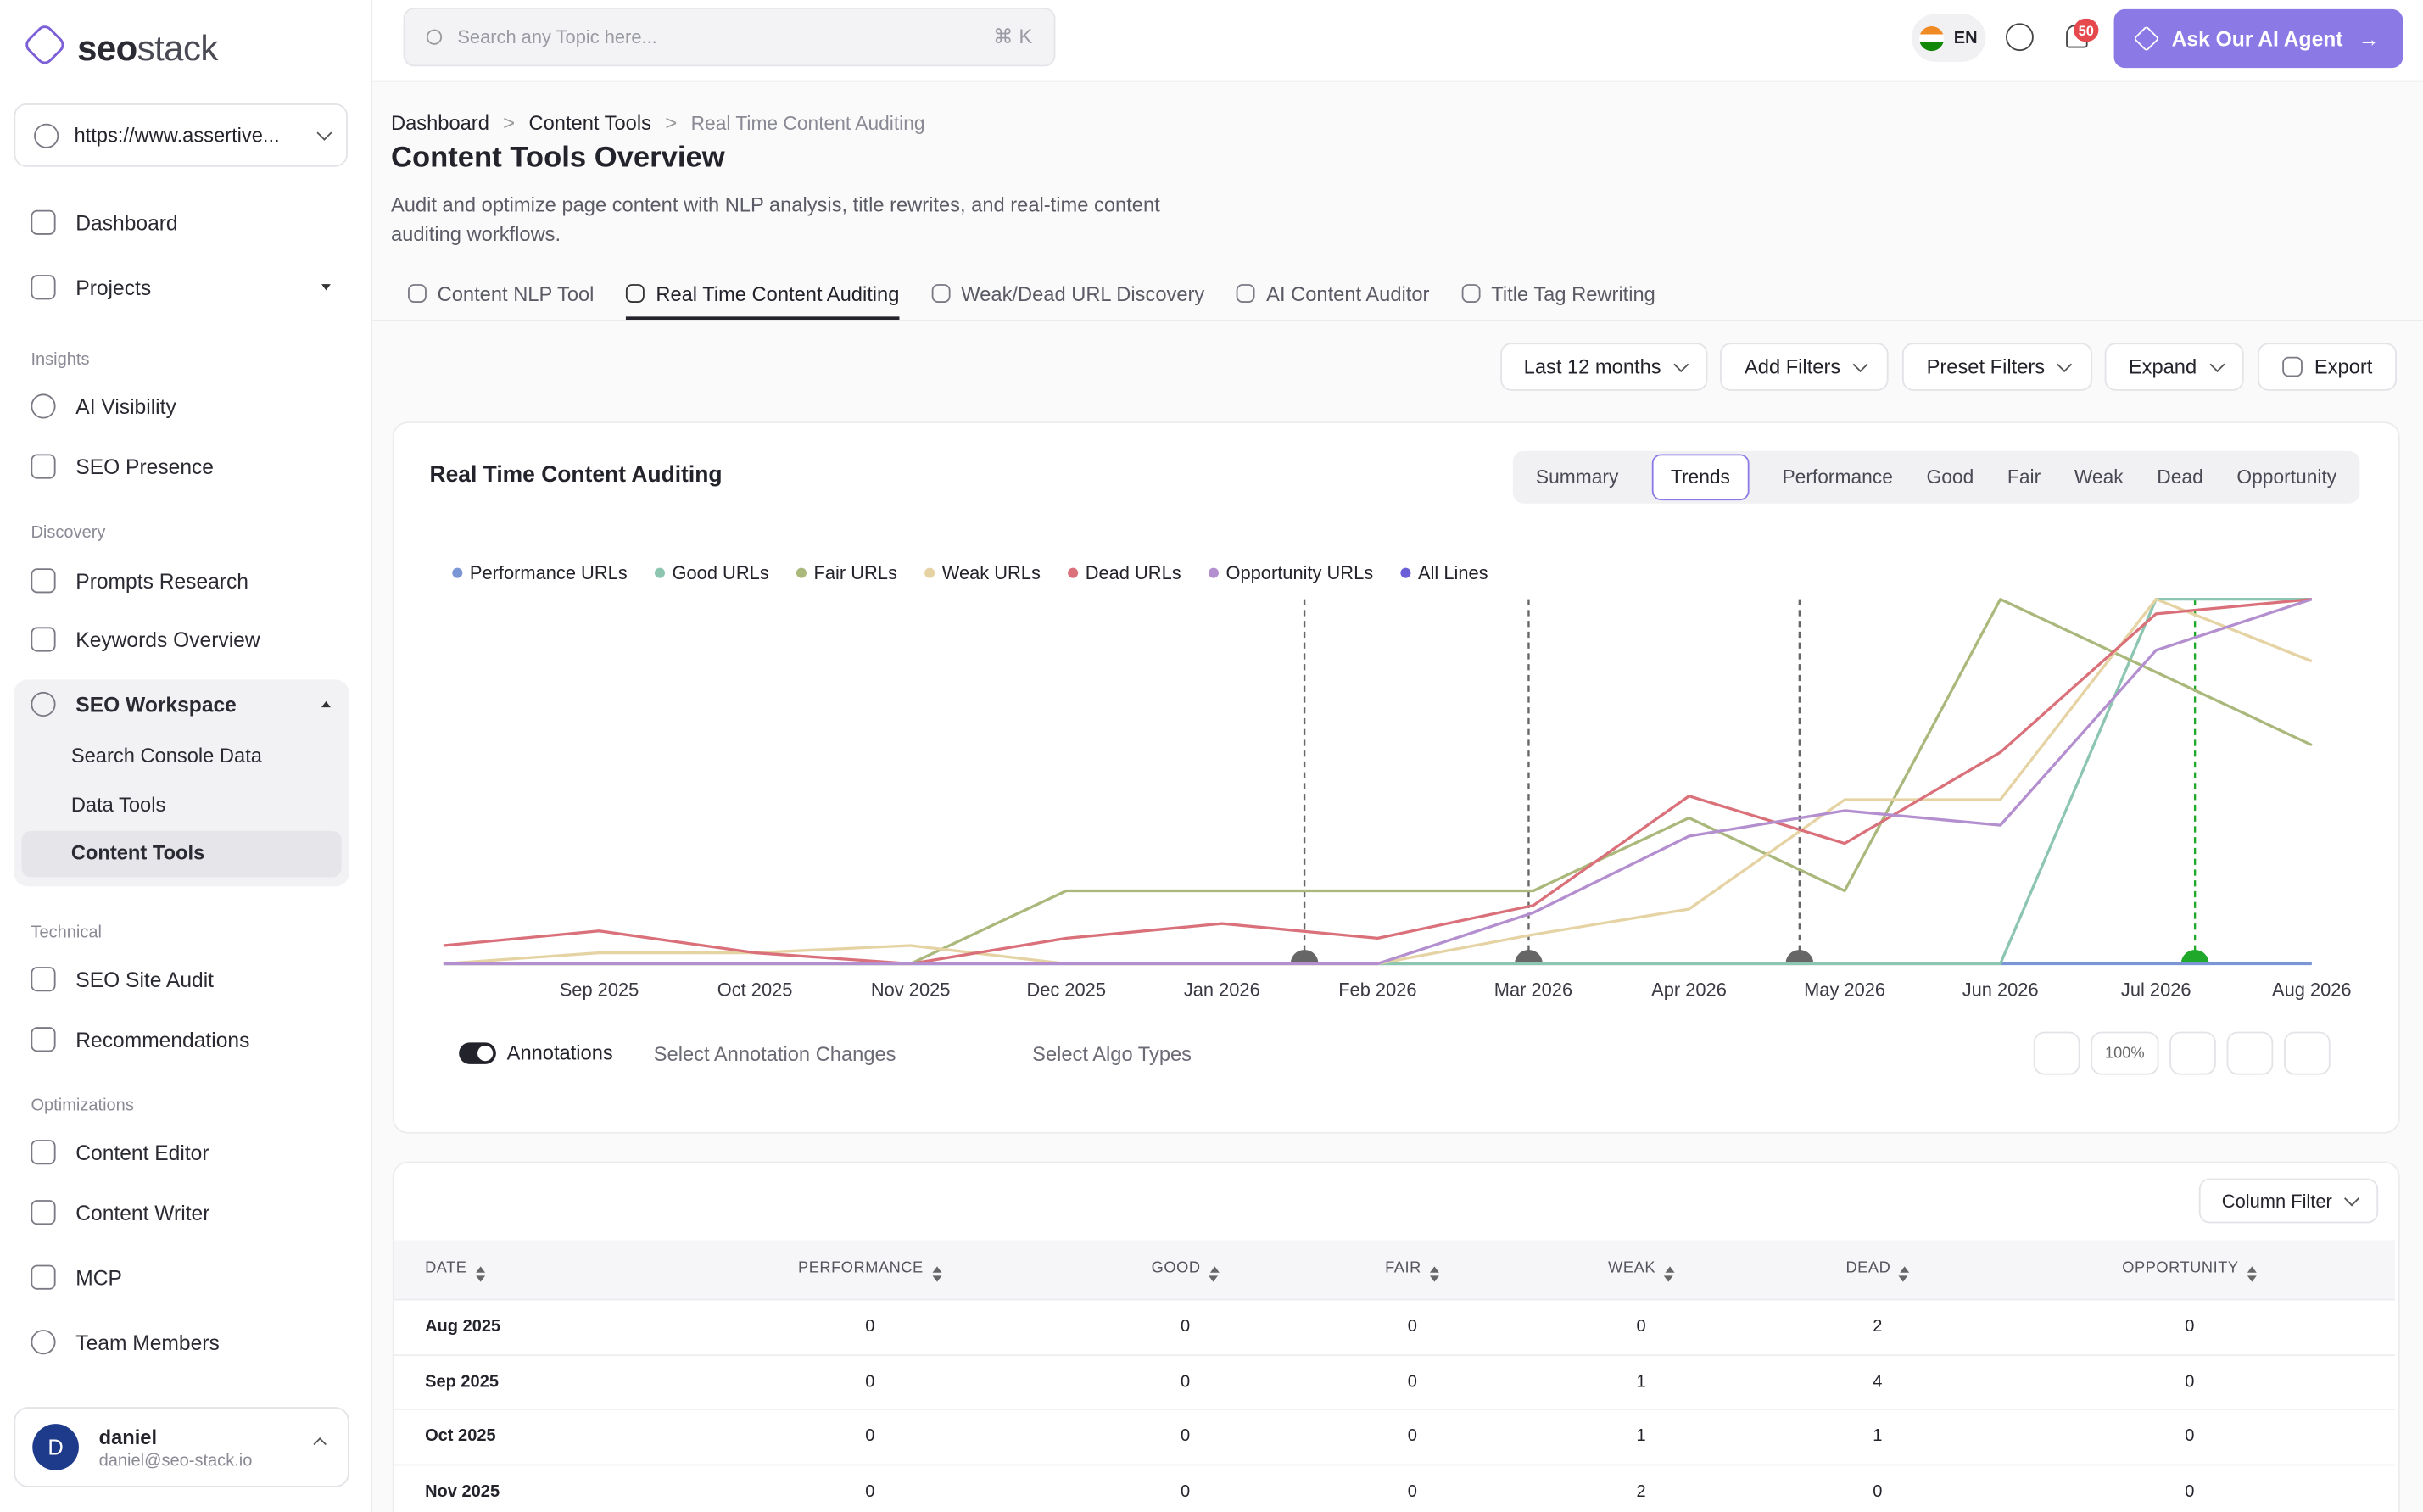 This screenshot has height=1512, width=2423. I want to click on nav-label: Prompts Research, so click(161, 581).